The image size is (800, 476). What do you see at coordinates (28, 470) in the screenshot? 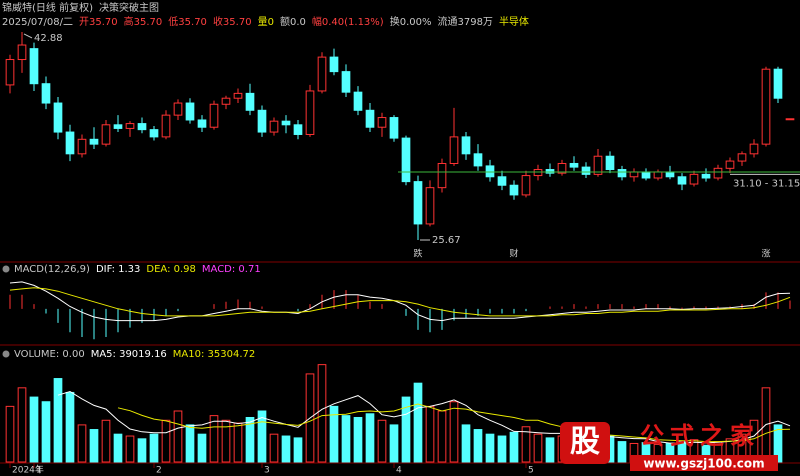
I see `x-tick-label: 2024年` at bounding box center [28, 470].